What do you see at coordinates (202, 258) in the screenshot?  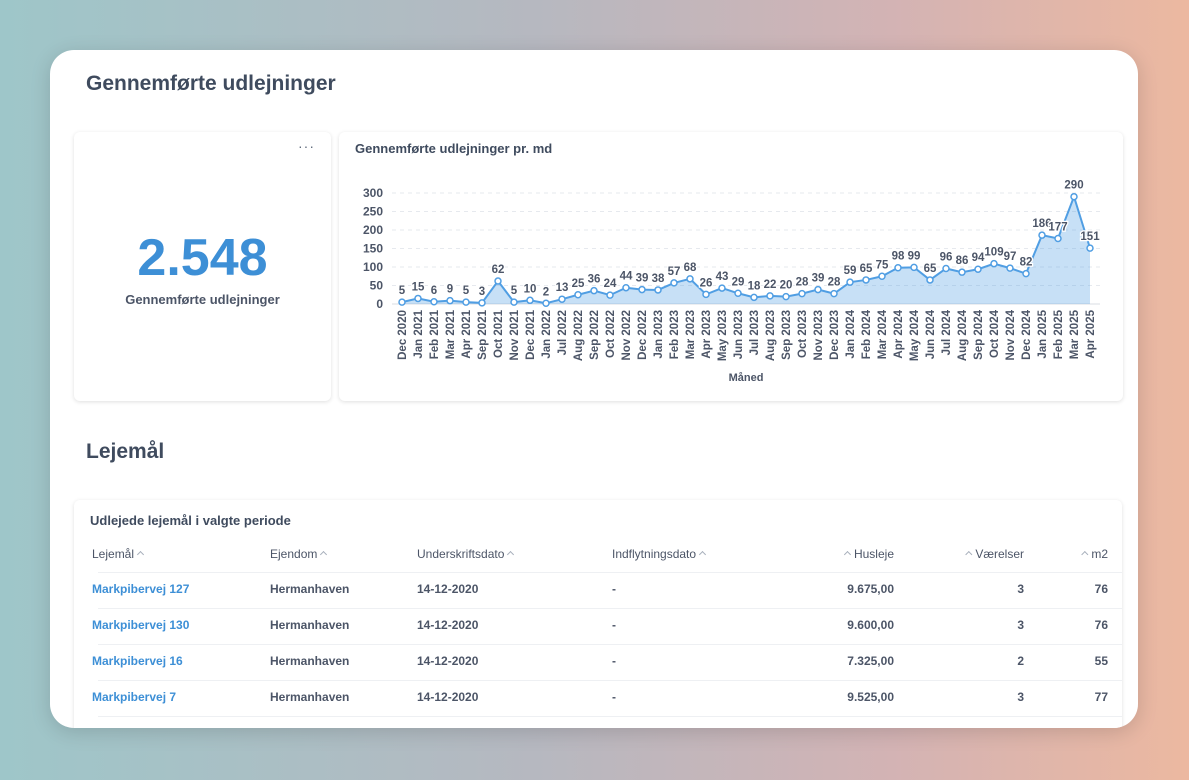 I see `kpi-value: 2.548` at bounding box center [202, 258].